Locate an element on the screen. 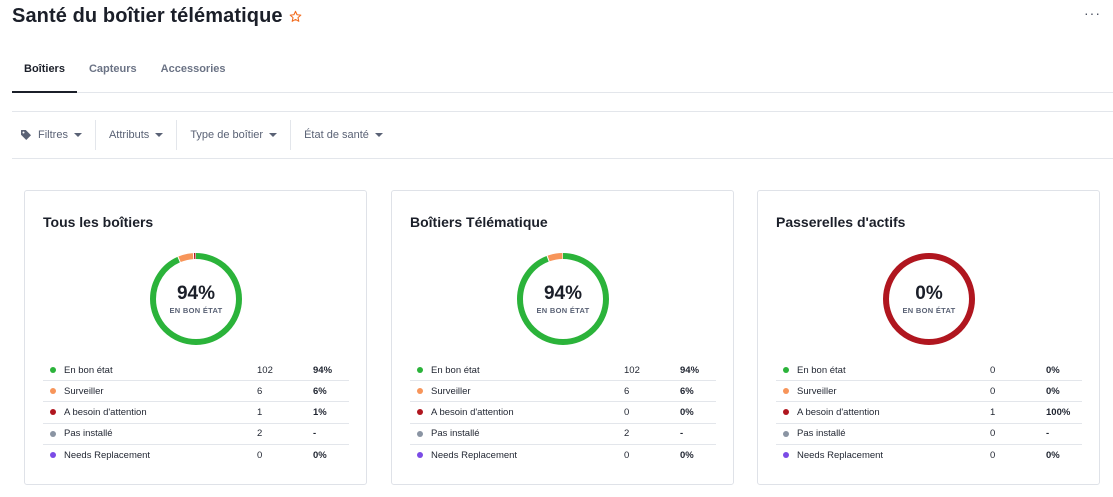  card-title: Boîtiers Télématique is located at coordinates (479, 222).